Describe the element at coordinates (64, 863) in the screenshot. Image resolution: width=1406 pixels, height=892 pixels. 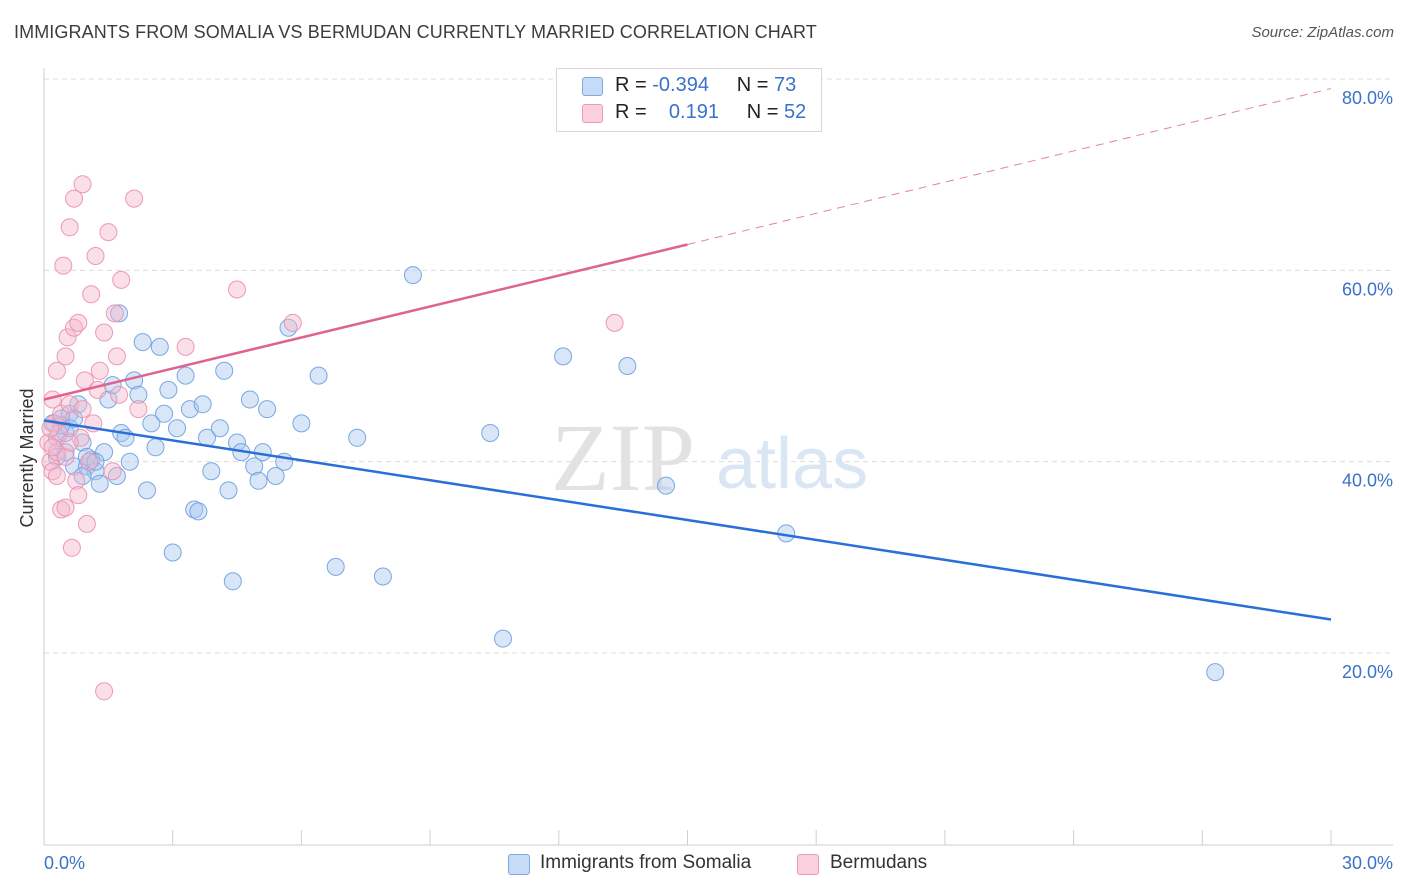
I see `x-tick-label-min: 0.0%` at that location.